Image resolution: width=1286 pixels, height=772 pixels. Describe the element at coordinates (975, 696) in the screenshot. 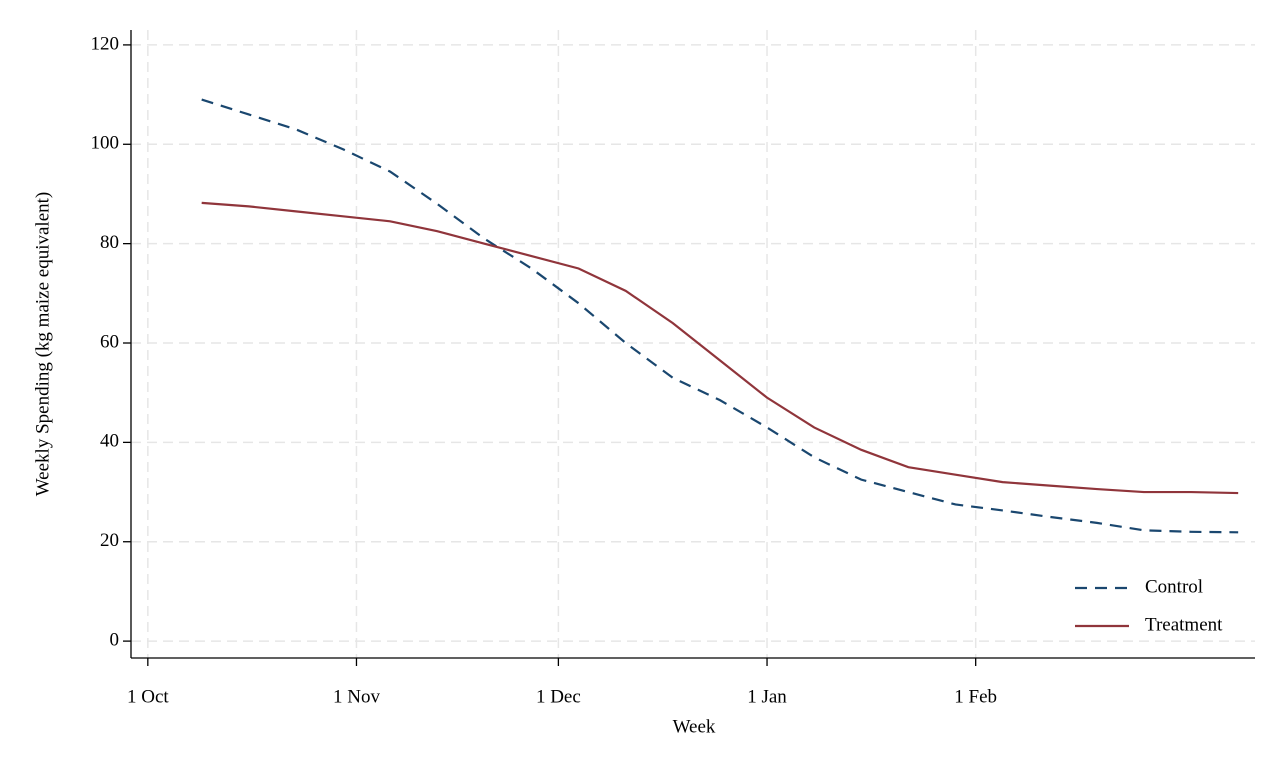

I see `x-tick-label: 1 Feb` at that location.